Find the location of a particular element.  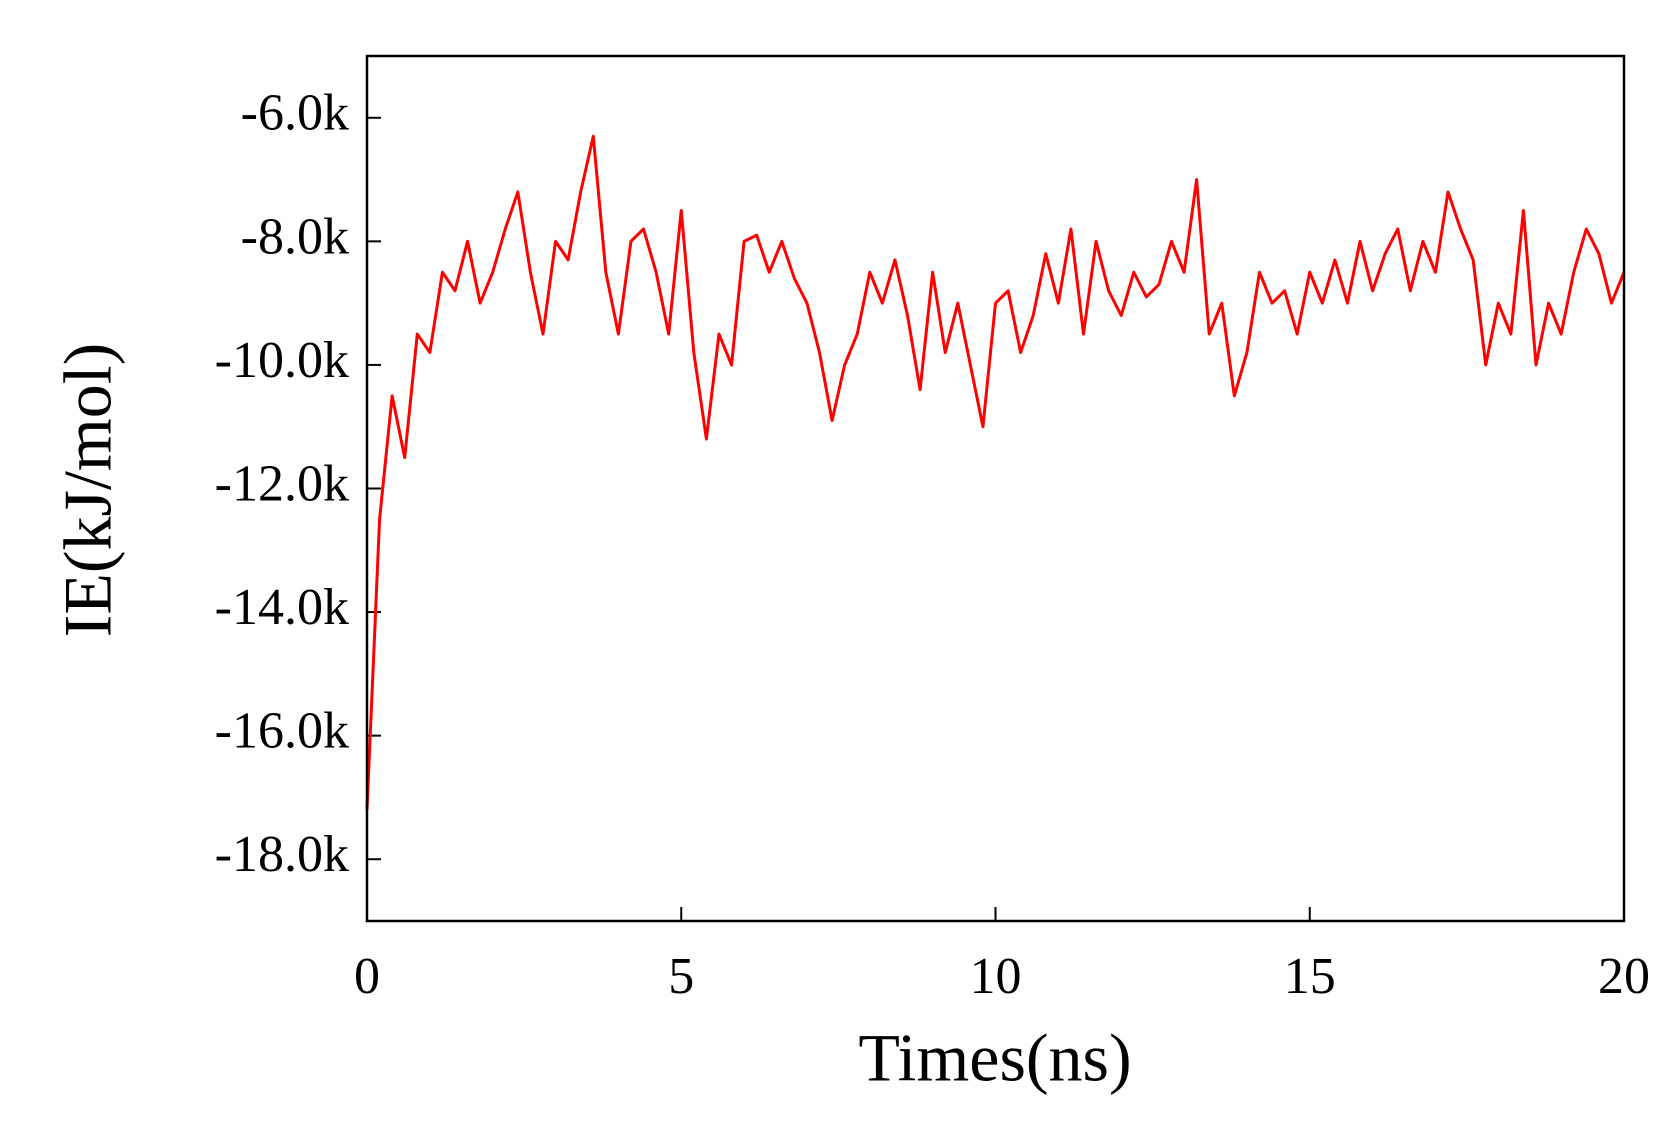

y-tick-label: -10.0k is located at coordinates (282, 360).